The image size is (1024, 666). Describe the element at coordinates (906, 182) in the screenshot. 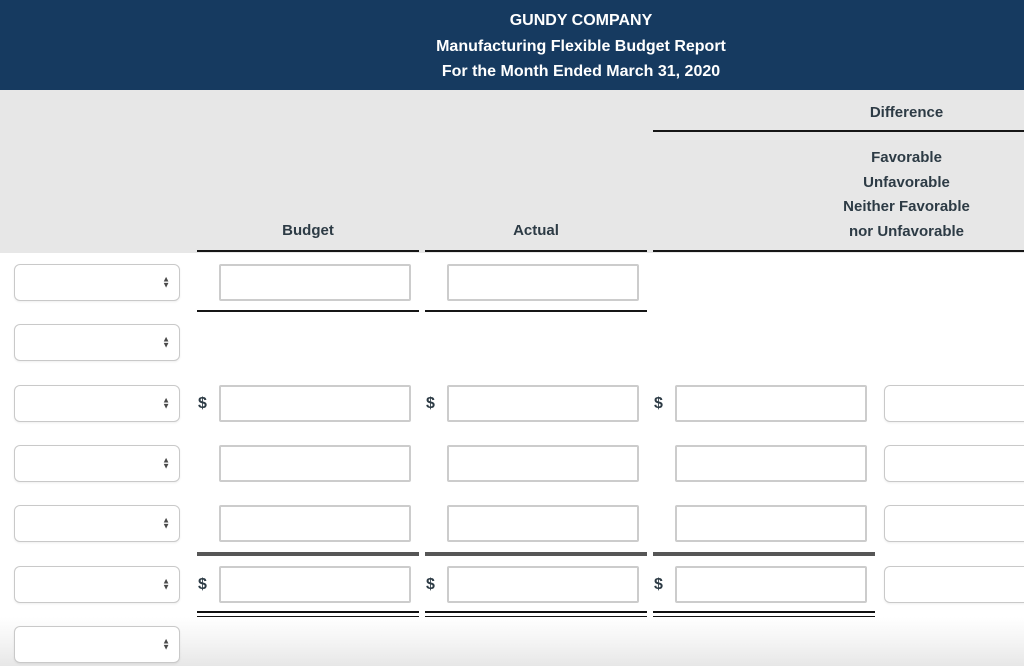

I see `qualifier-line-unfavorable: Unfavorable` at that location.